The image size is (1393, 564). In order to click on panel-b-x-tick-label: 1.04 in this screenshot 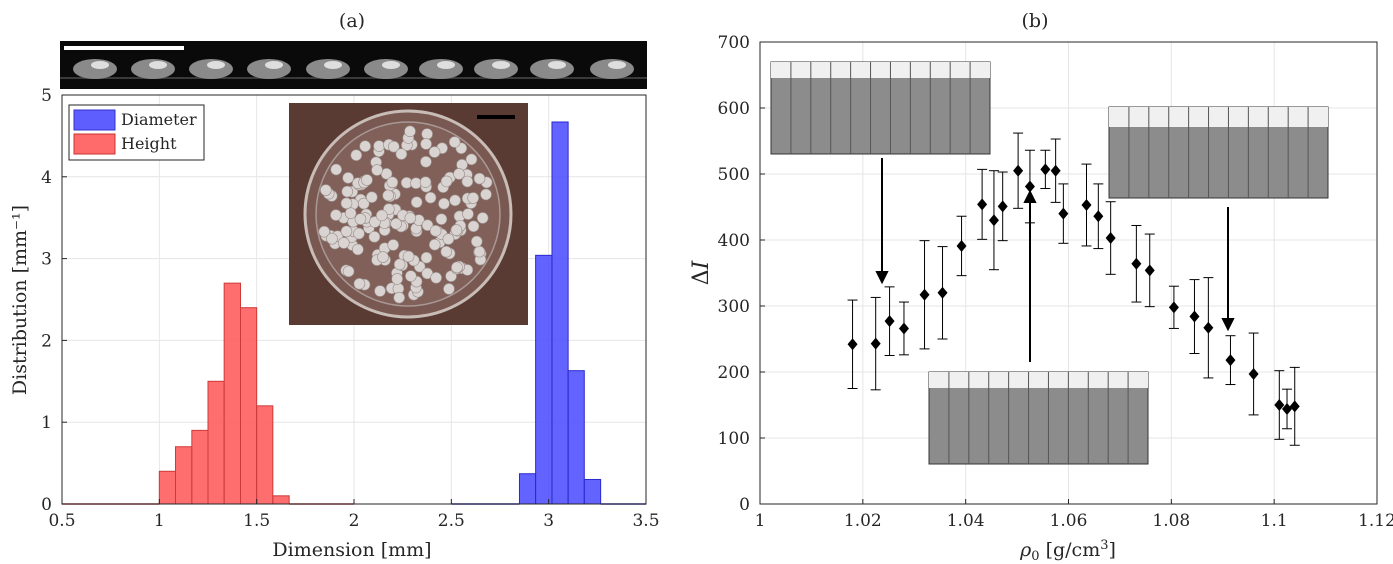, I will do `click(966, 521)`.